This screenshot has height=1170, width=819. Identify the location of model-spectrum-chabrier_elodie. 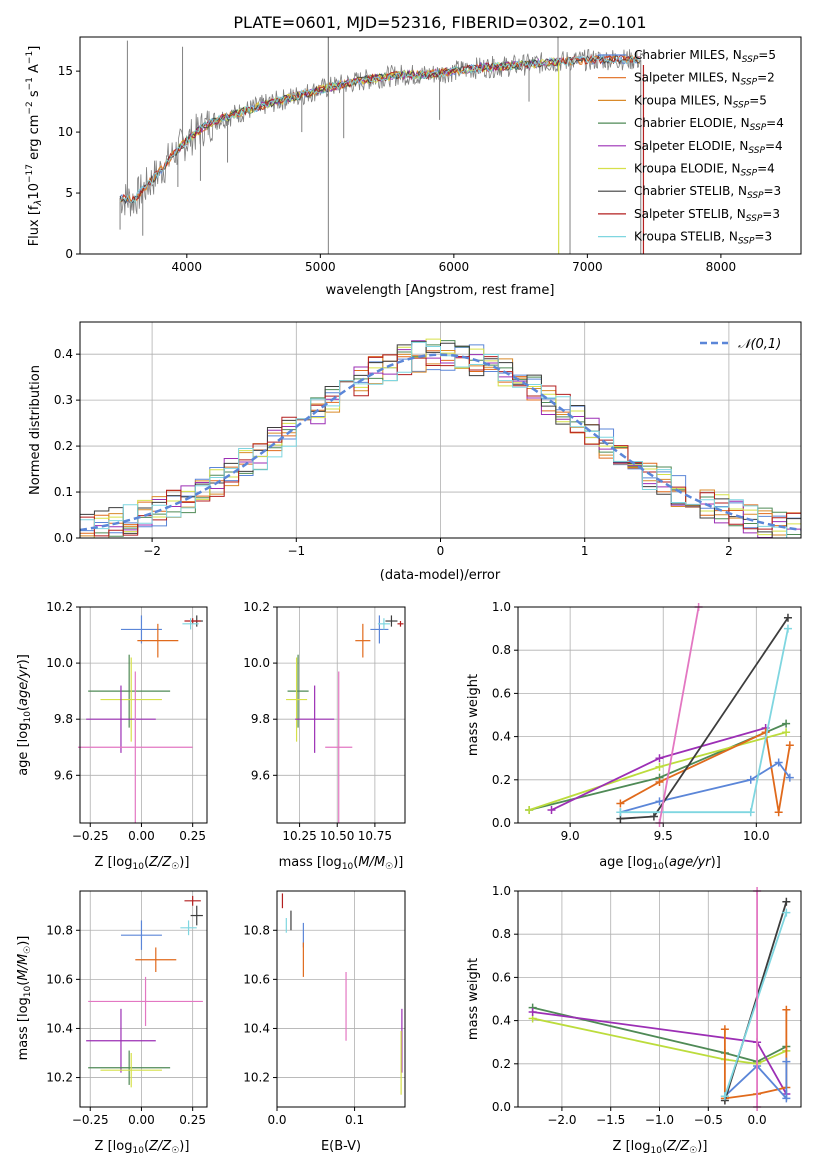
(369, 104).